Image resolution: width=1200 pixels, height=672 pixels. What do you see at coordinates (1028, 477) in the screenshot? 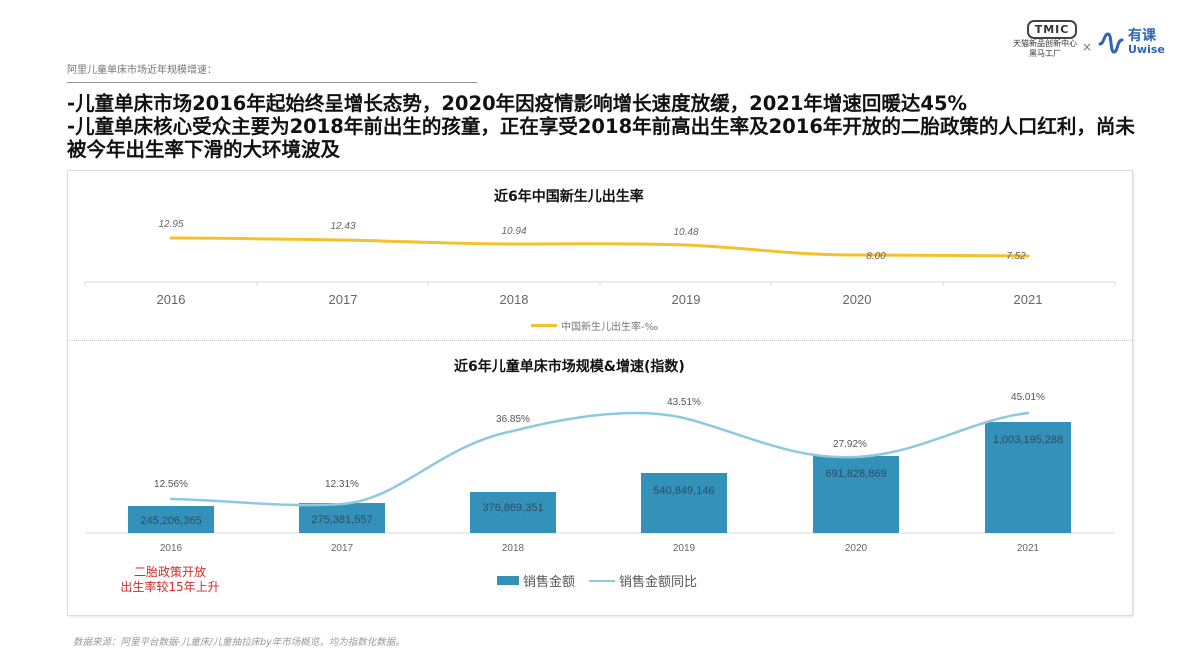
I see `bar-2021` at bounding box center [1028, 477].